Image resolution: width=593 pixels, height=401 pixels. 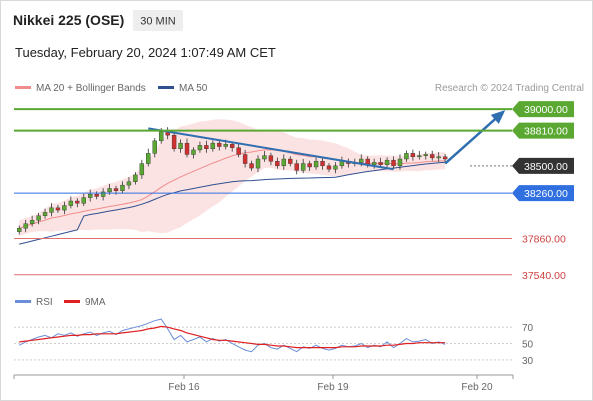 I want to click on forecast-arrow, so click(x=475, y=137).